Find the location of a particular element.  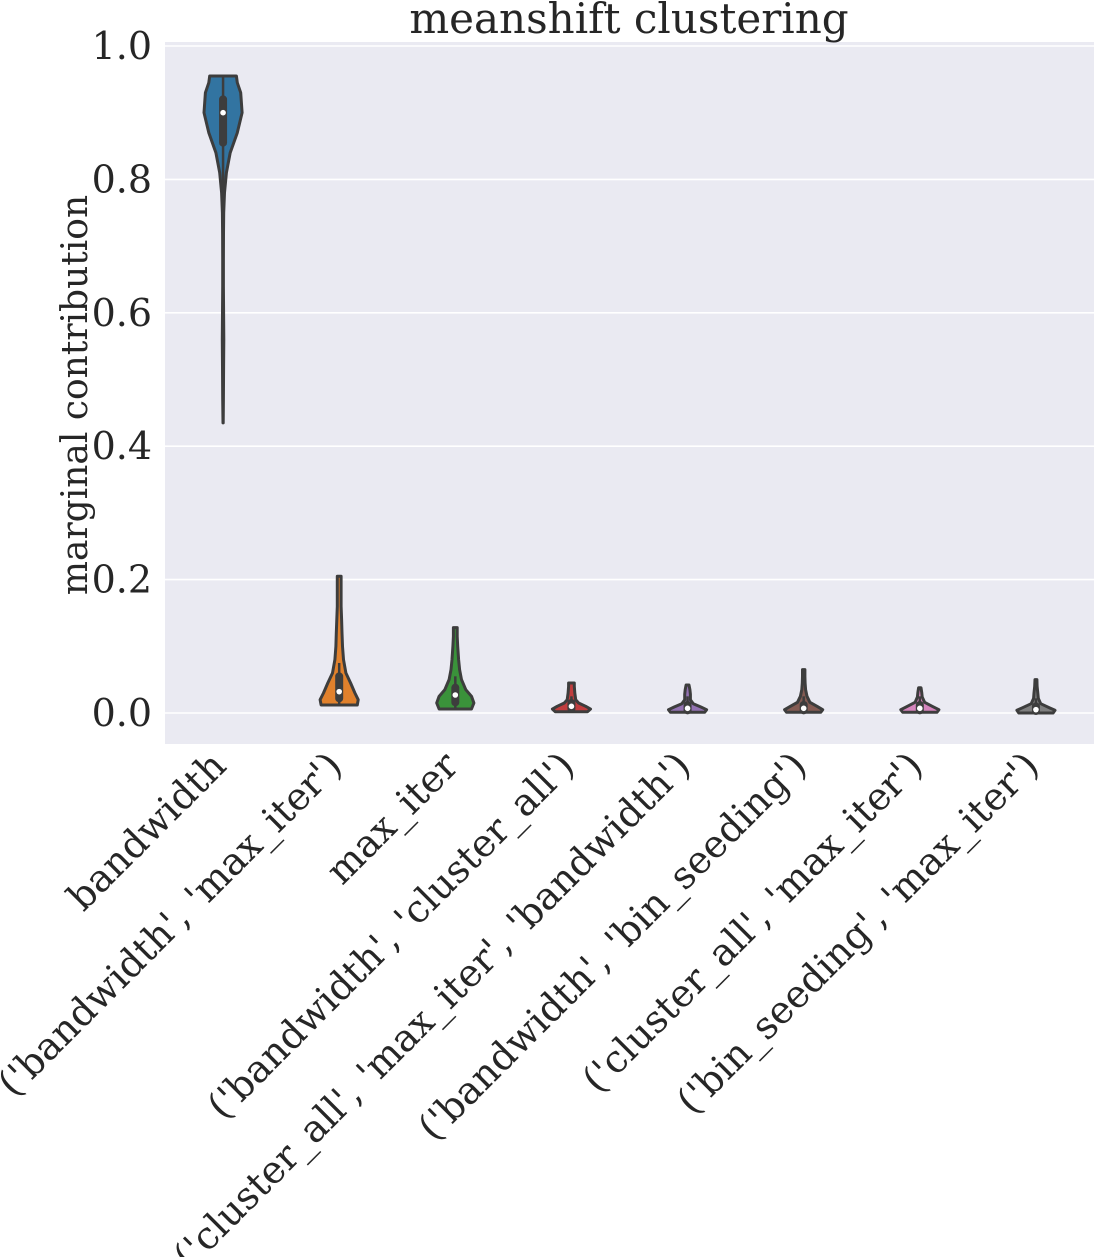

chart-title: meanshift clustering is located at coordinates (628, 21).